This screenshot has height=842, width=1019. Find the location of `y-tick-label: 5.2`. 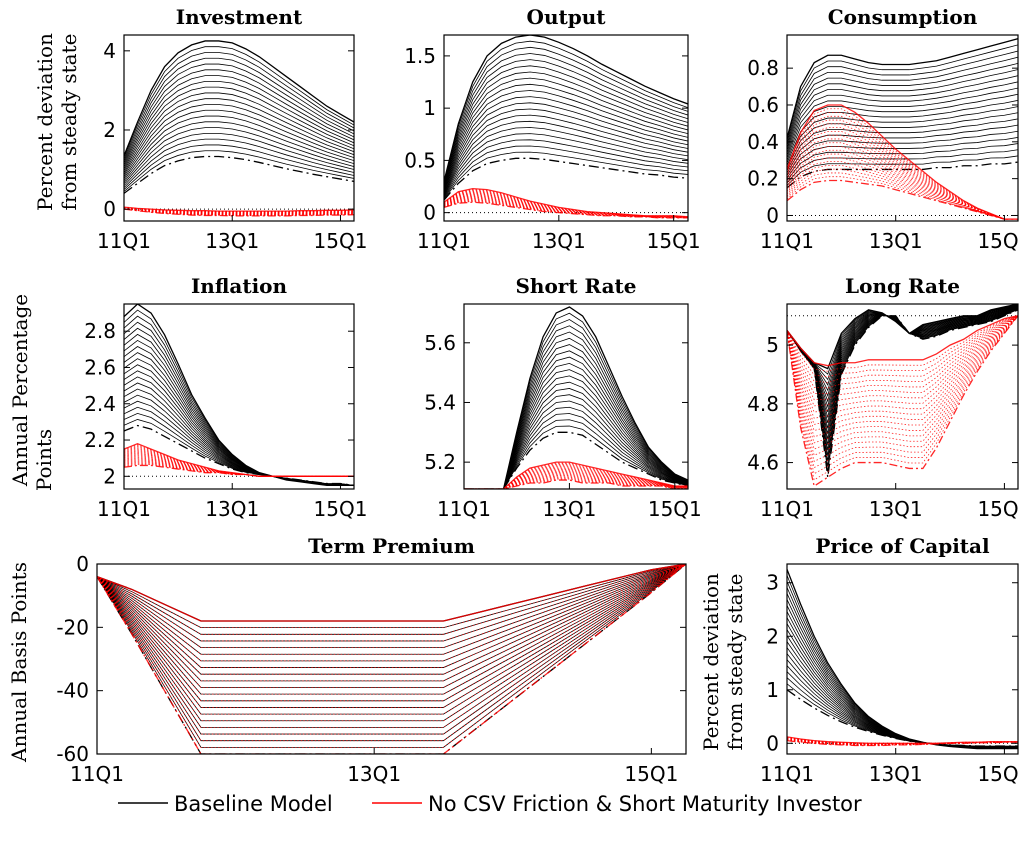

y-tick-label: 5.2 is located at coordinates (440, 462).